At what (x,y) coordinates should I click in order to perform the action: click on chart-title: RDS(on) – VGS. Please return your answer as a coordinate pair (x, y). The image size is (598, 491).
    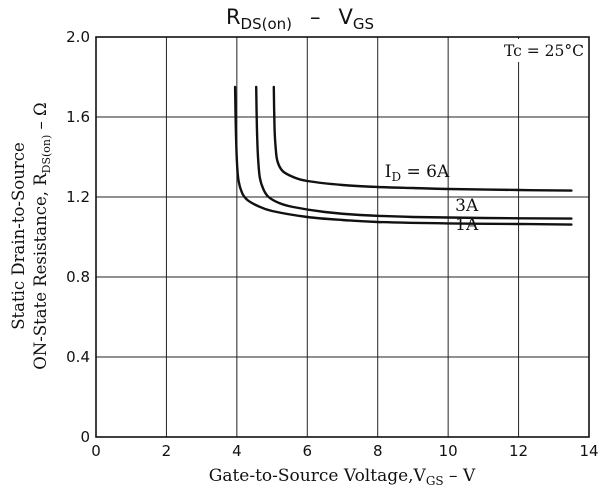
    Looking at the image, I should click on (300, 19).